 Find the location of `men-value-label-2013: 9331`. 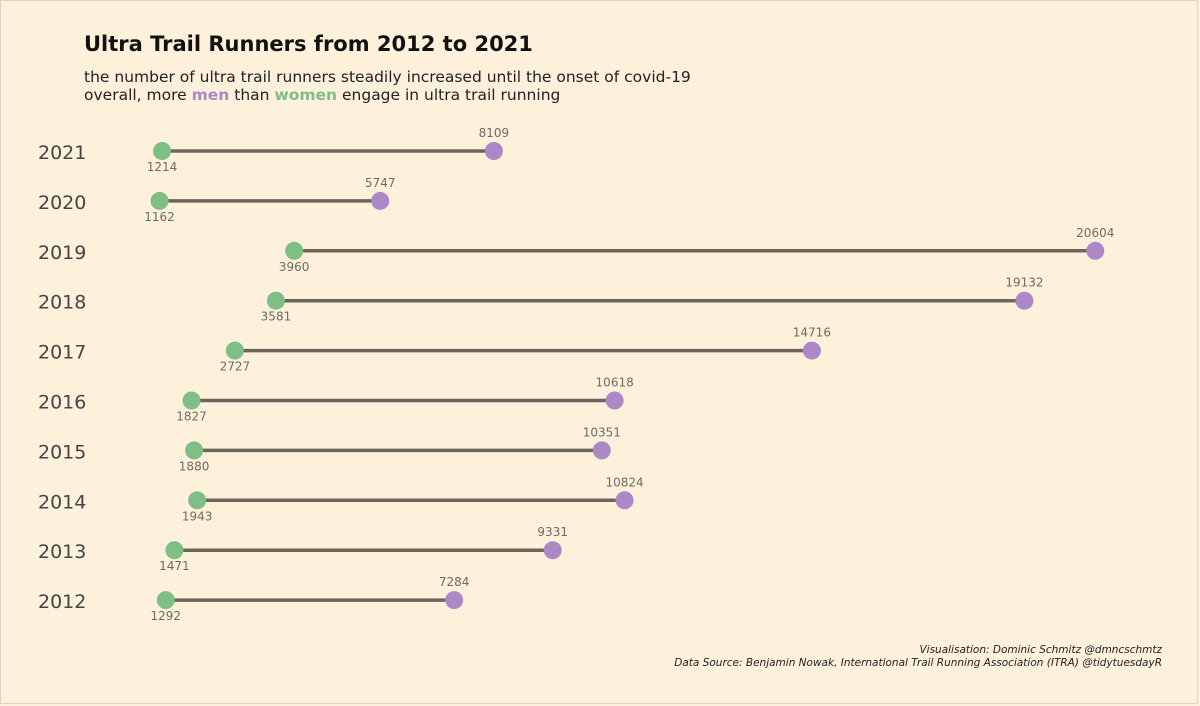

men-value-label-2013: 9331 is located at coordinates (552, 532).